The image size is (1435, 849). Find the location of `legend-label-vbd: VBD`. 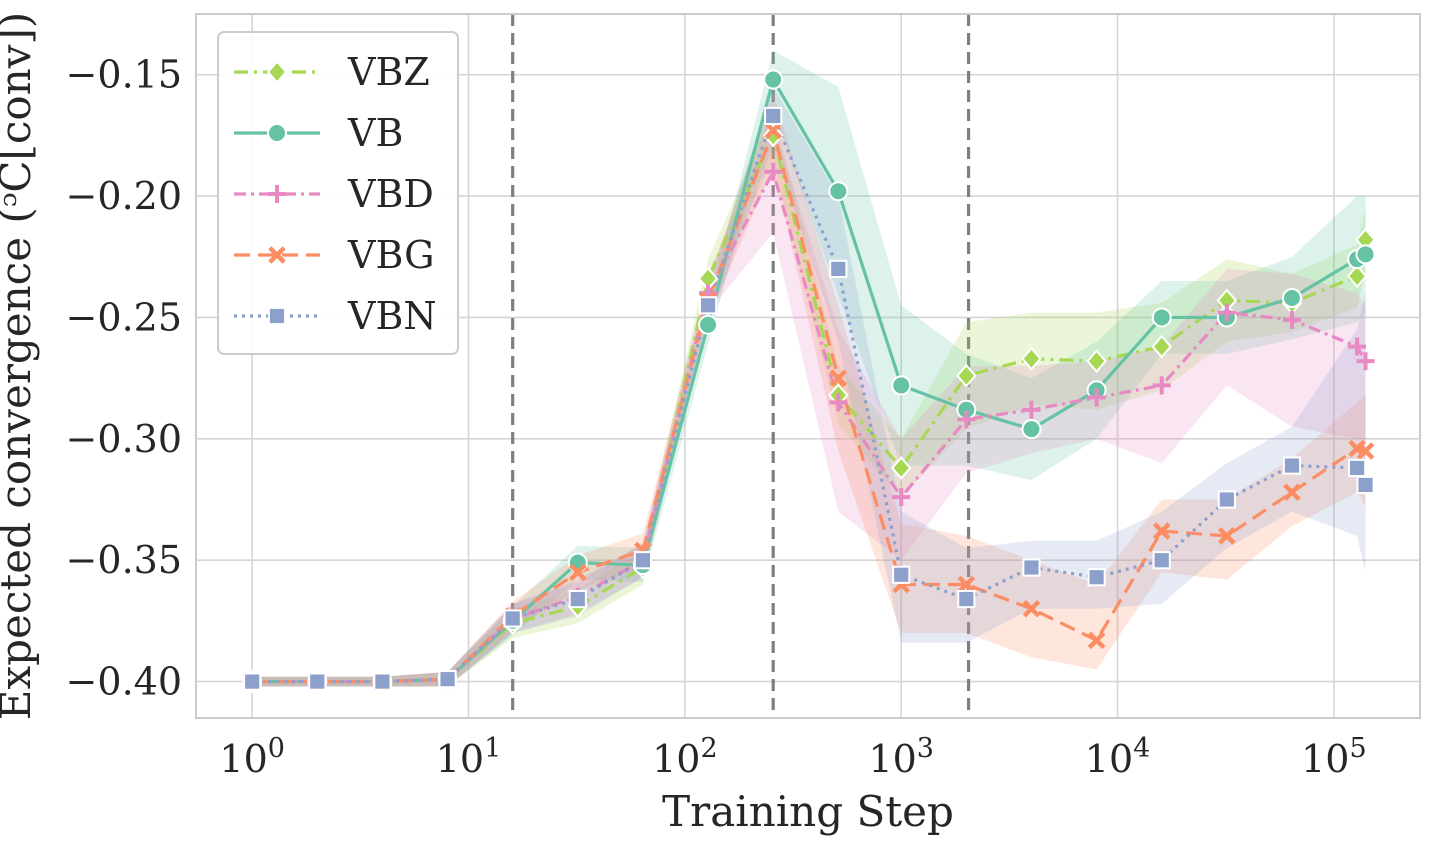

legend-label-vbd: VBD is located at coordinates (390, 194).